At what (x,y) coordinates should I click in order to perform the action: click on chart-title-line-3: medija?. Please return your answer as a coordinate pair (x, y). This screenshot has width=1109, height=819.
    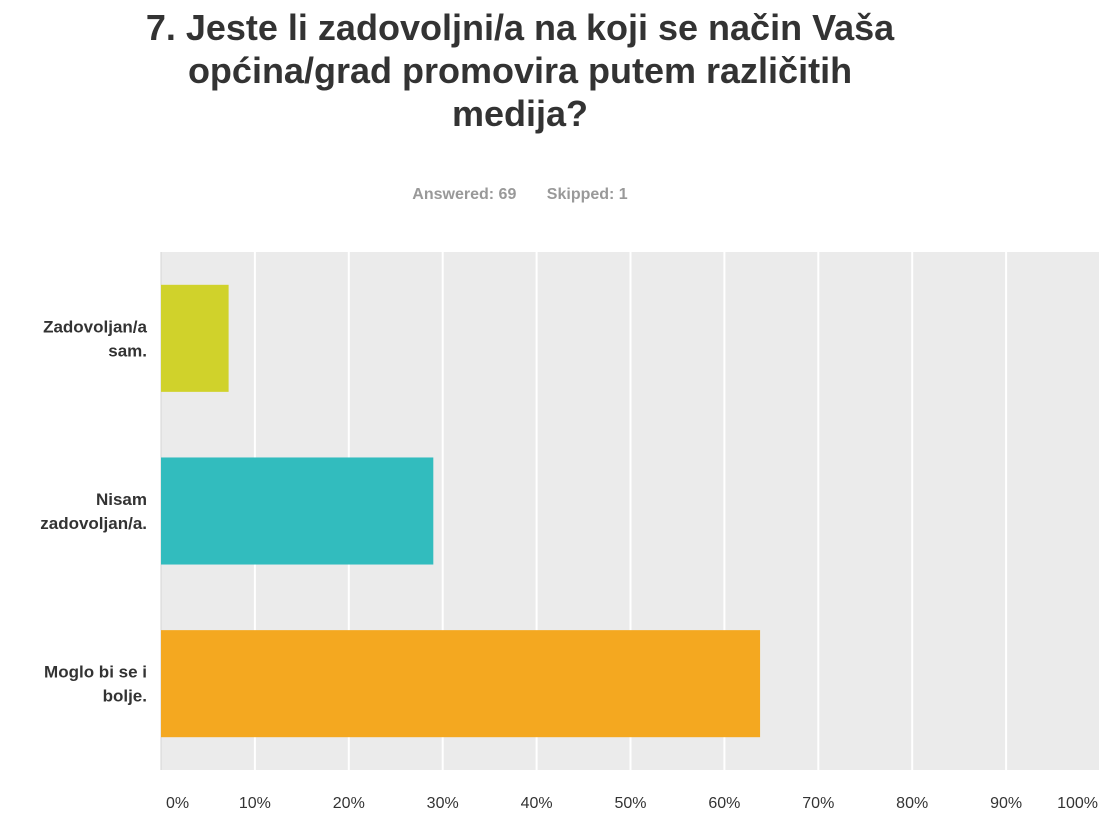
    Looking at the image, I should click on (520, 113).